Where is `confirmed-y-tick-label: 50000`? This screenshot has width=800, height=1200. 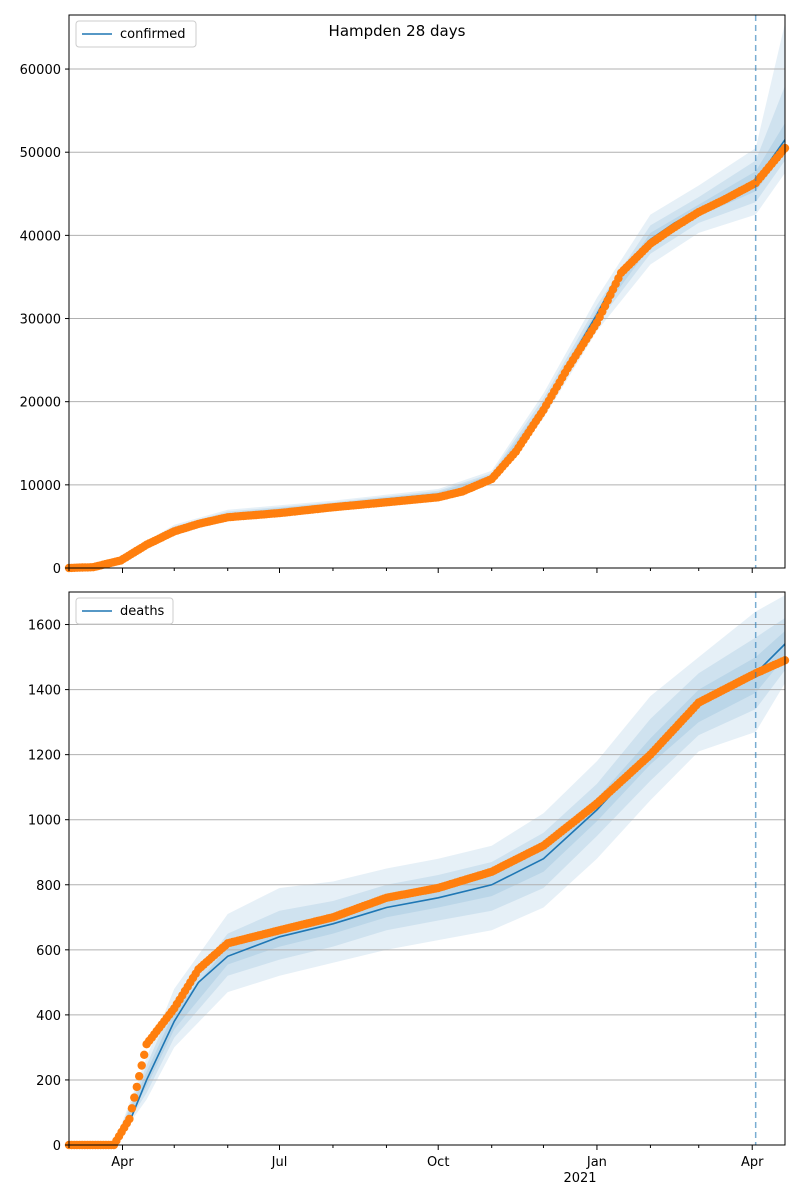
confirmed-y-tick-label: 50000 is located at coordinates (40, 153).